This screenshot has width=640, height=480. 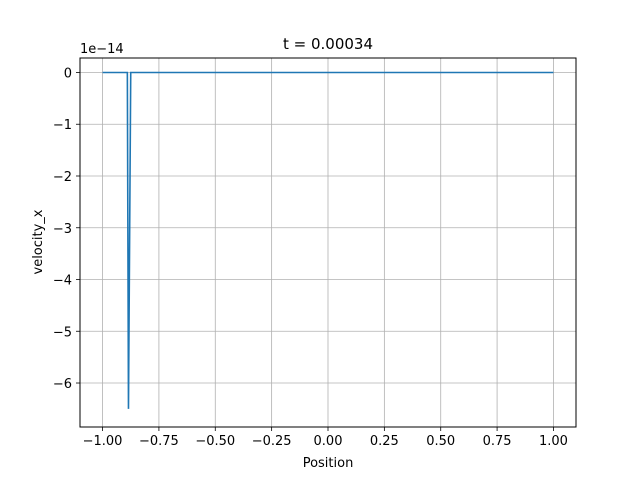 I want to click on y-tick-label: 0, so click(x=68, y=73).